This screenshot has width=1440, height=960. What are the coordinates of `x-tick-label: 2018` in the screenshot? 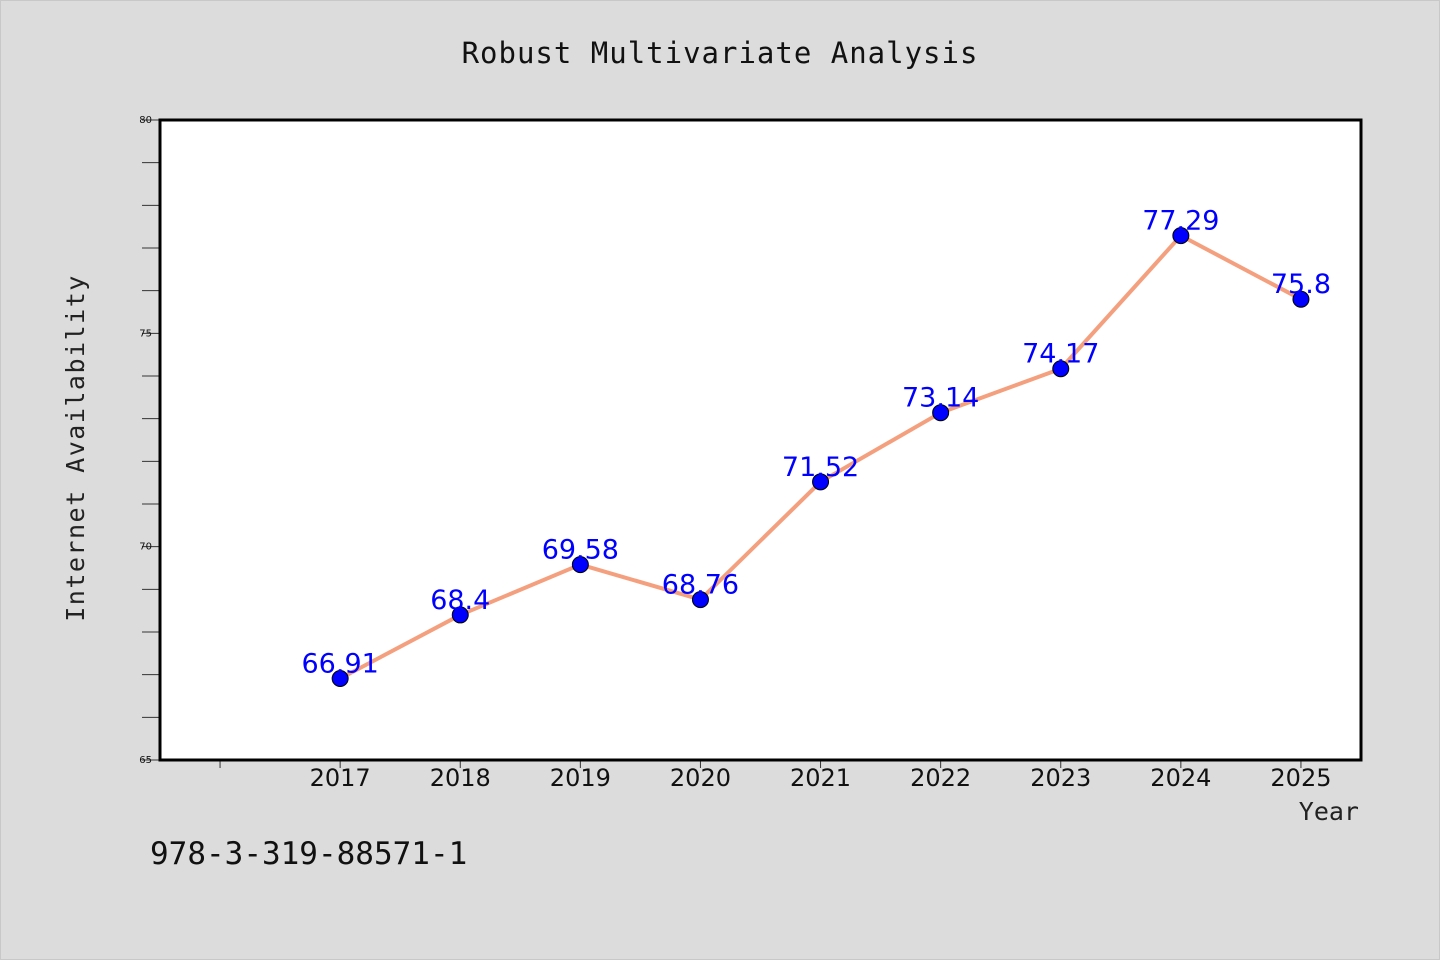 It's located at (460, 778).